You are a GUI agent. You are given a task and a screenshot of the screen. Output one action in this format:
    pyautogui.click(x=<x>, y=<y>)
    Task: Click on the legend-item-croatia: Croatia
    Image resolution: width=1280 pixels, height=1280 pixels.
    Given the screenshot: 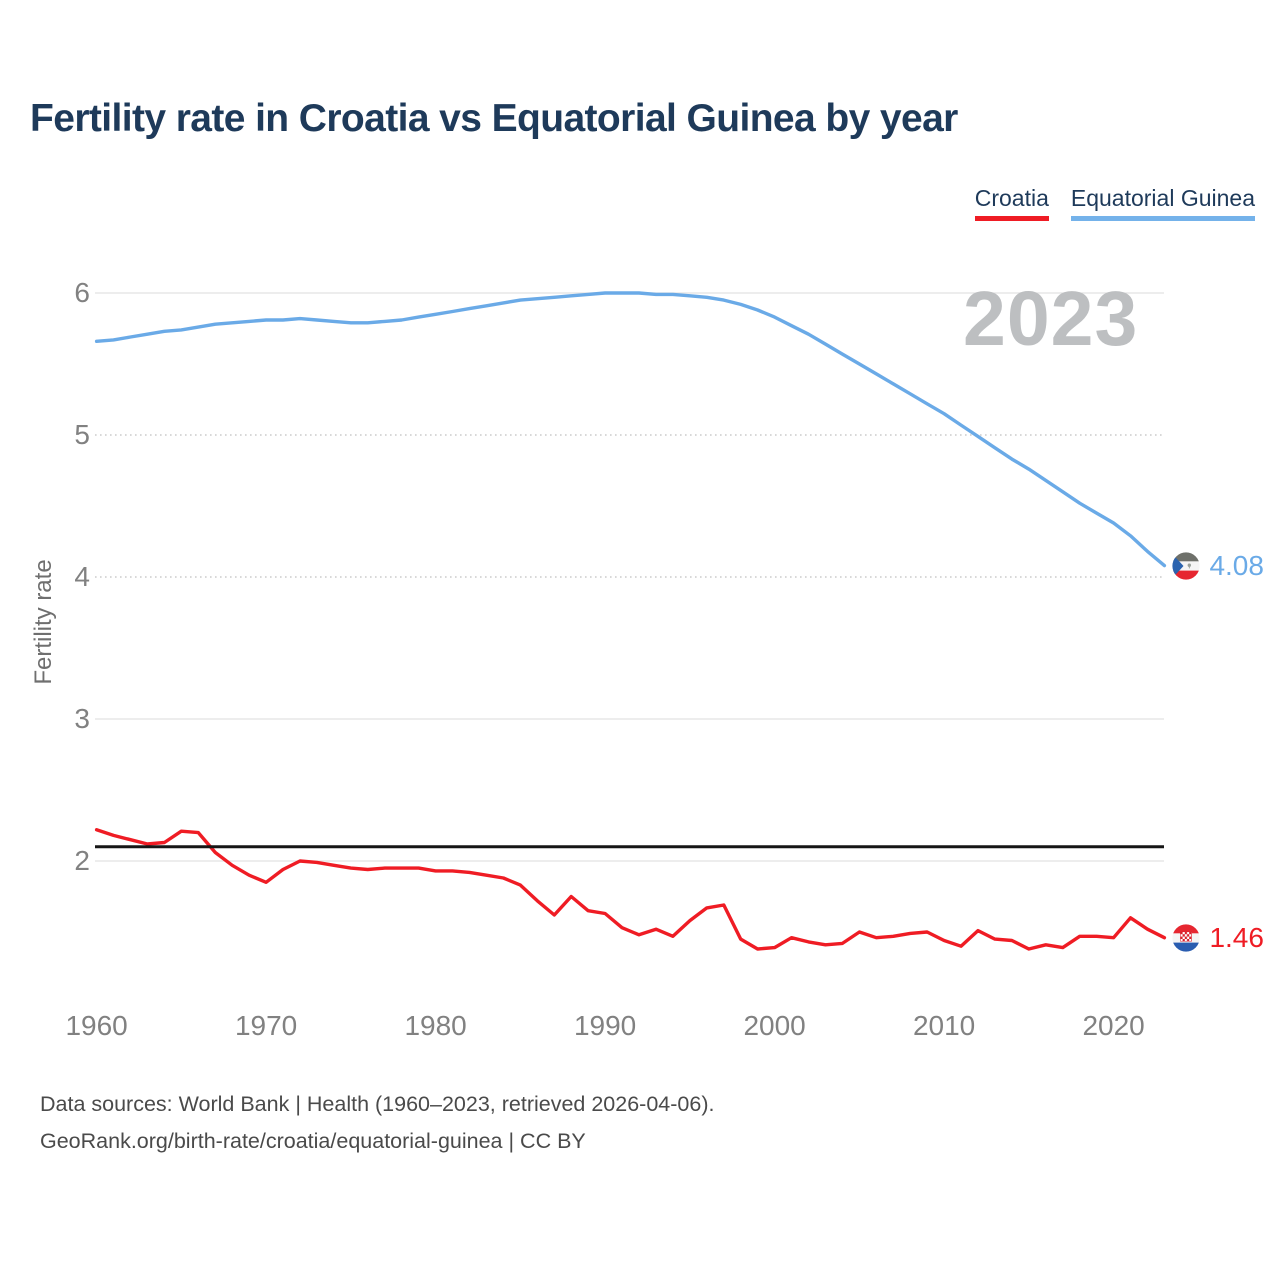 What is the action you would take?
    pyautogui.click(x=1011, y=203)
    